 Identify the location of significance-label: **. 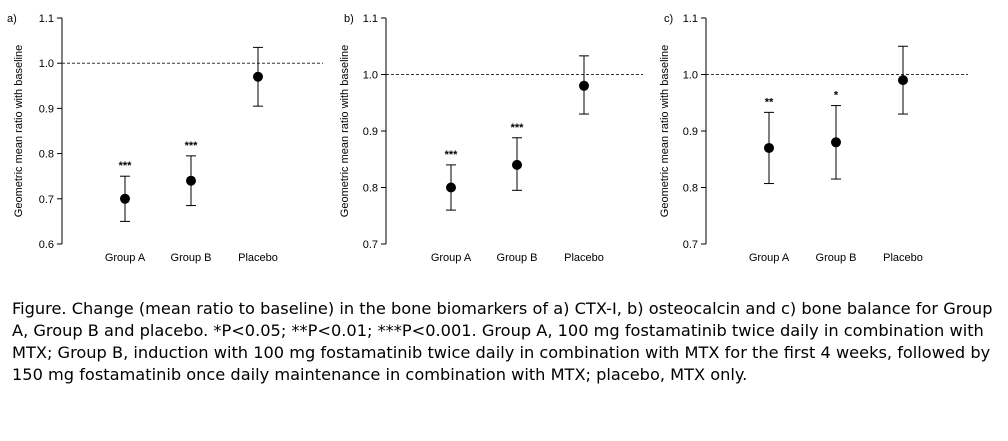
(769, 102).